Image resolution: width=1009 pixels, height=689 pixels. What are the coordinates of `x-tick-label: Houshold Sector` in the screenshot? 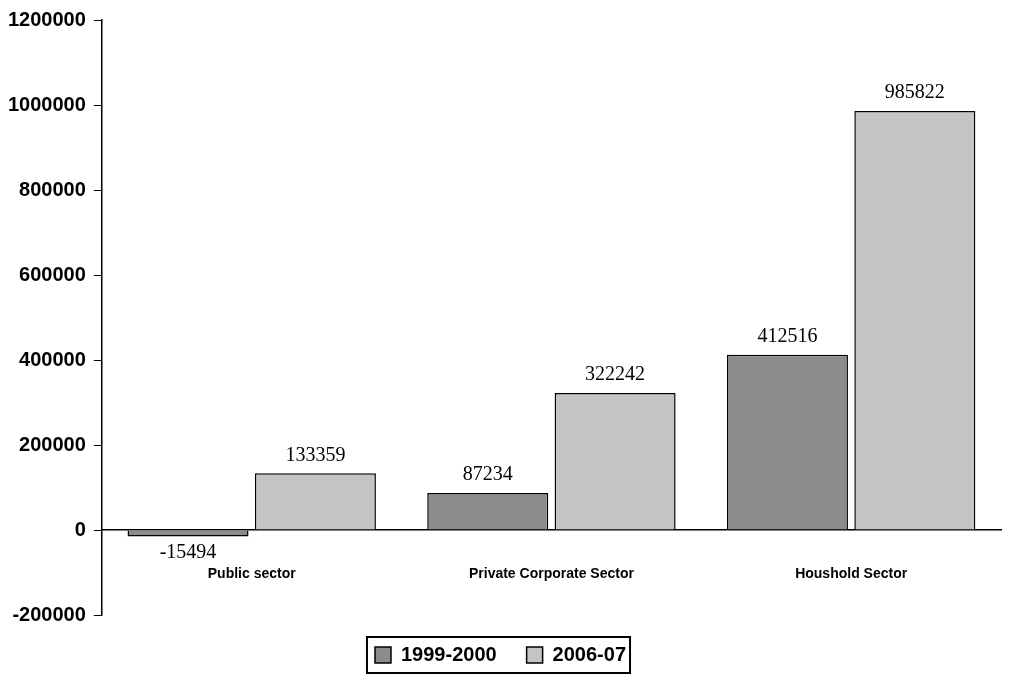 It's located at (851, 573).